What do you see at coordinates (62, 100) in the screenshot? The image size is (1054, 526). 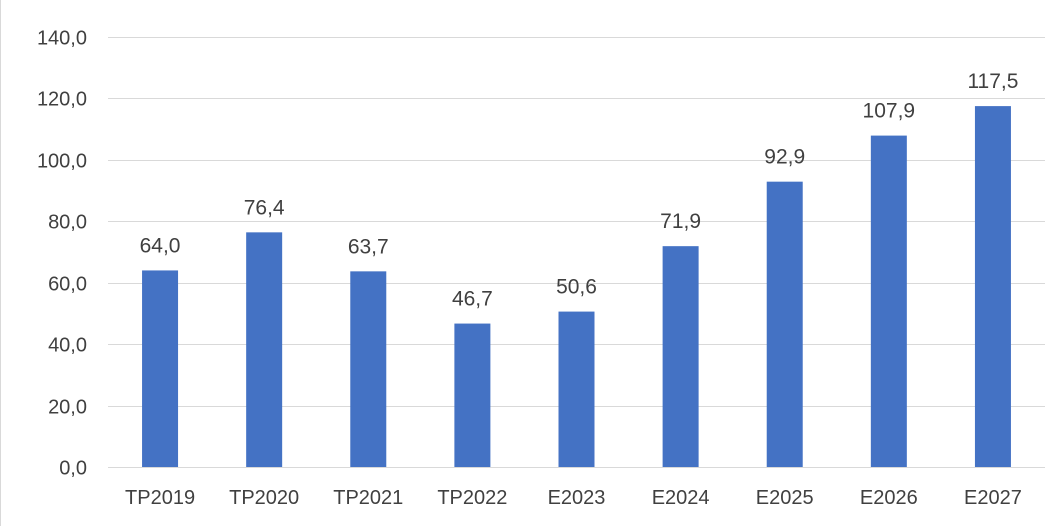 I see `y-tick-label: 120,0` at bounding box center [62, 100].